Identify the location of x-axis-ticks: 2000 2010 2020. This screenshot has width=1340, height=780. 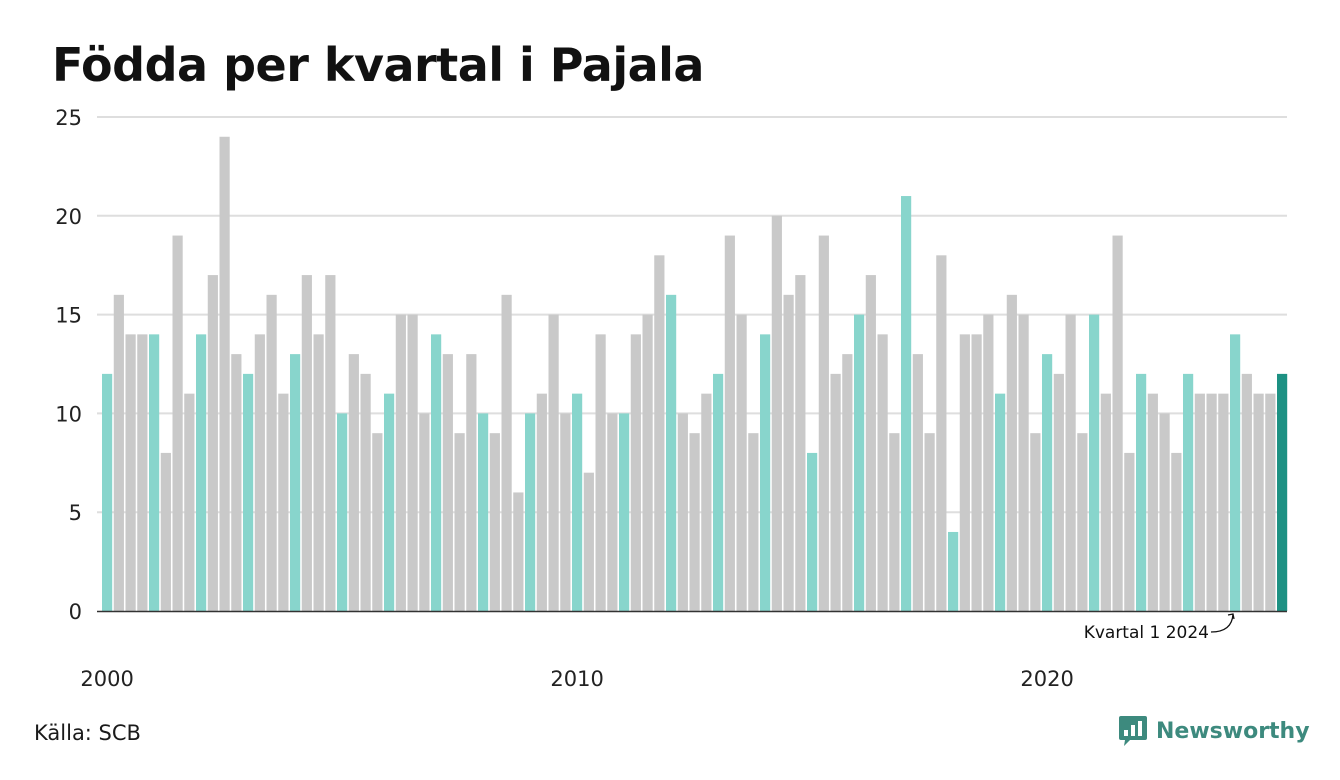
(576, 679).